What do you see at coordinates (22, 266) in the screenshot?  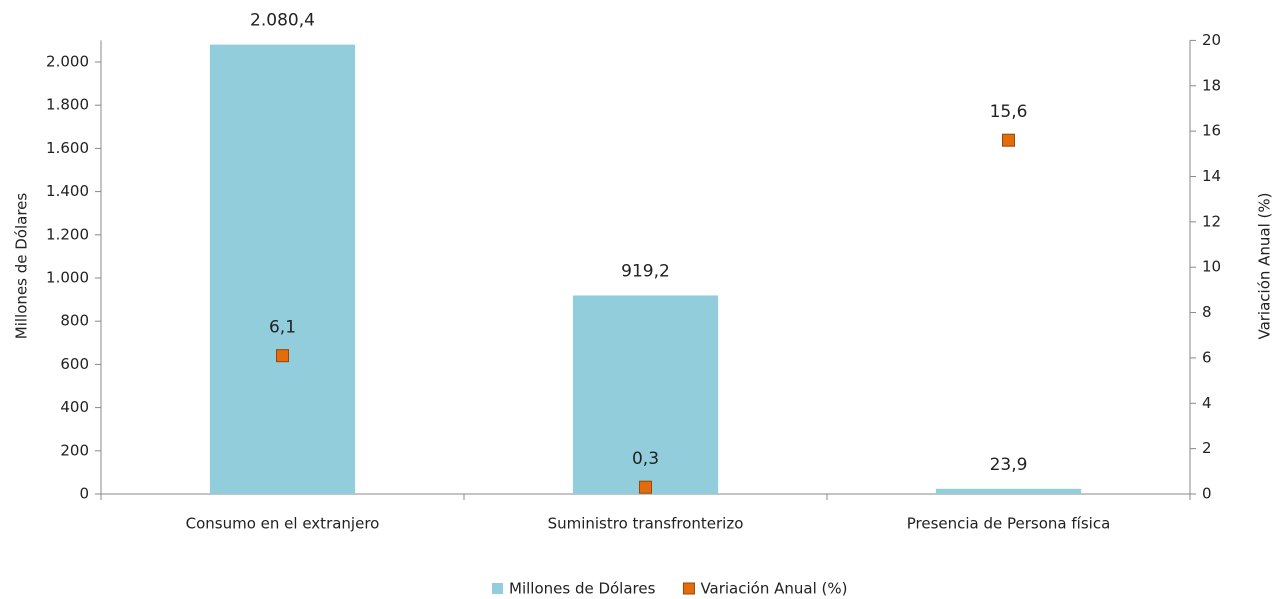 I see `y-axis-title: Millones de Dólares` at bounding box center [22, 266].